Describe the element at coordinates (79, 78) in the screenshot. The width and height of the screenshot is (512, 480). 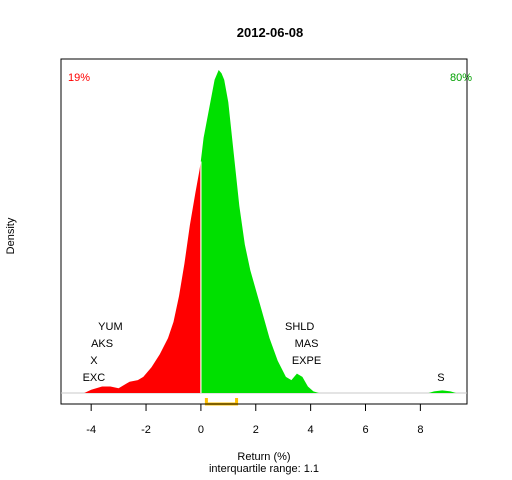
I see `negative-share-label: 19%` at that location.